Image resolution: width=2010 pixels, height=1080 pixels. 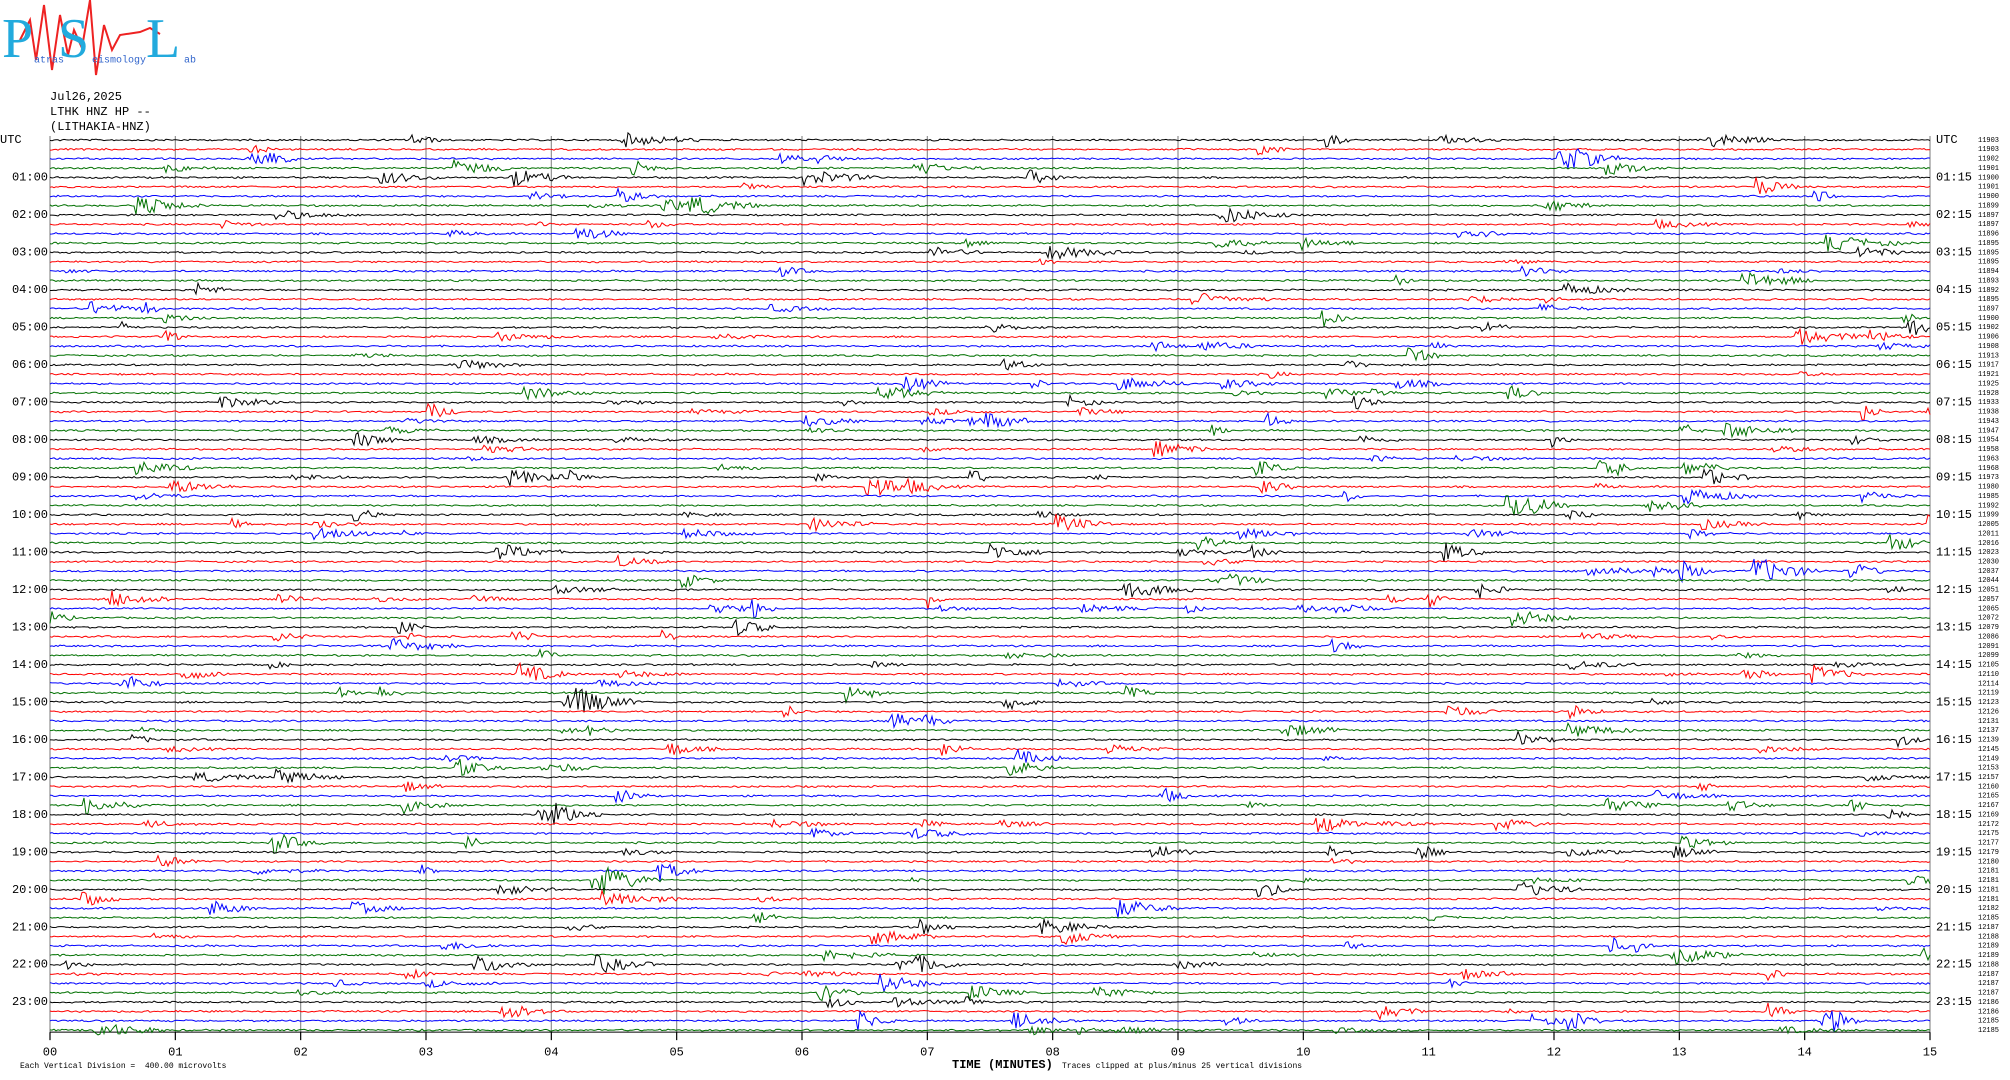 I want to click on row-value: 12185, so click(x=1988, y=1031).